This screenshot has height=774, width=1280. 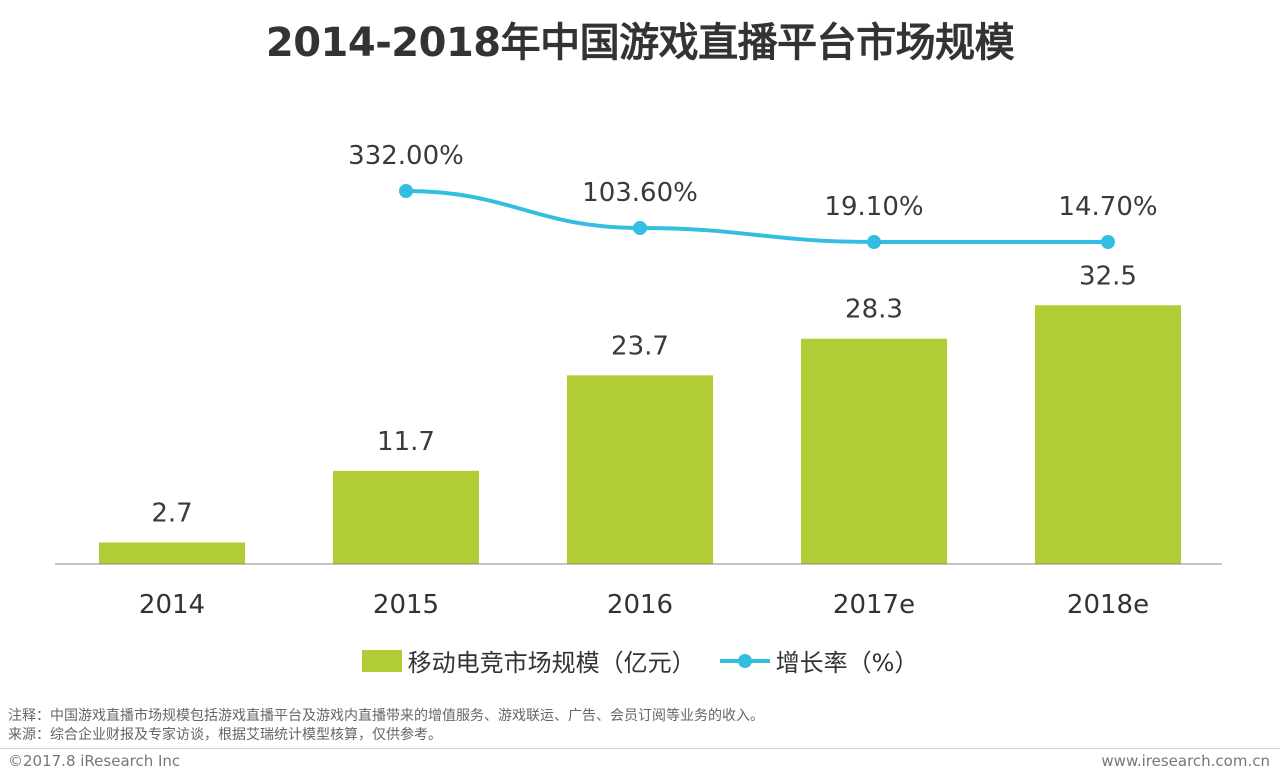 I want to click on footer-copyright: ©2017.8 iResearch Inc, so click(x=94, y=761).